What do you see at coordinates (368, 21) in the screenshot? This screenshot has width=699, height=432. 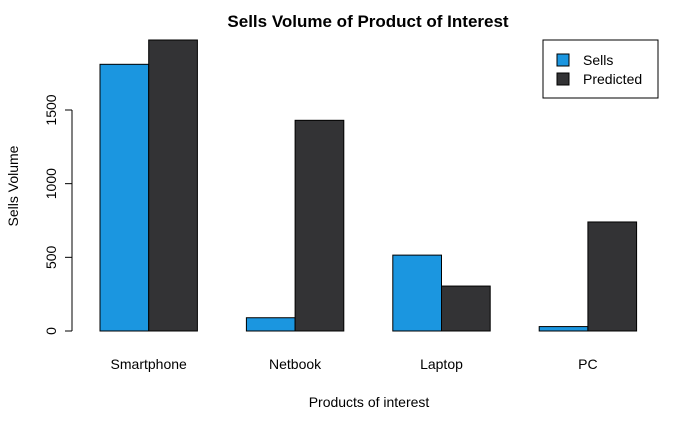 I see `chart-title: Sells Volume of Product of Interest` at bounding box center [368, 21].